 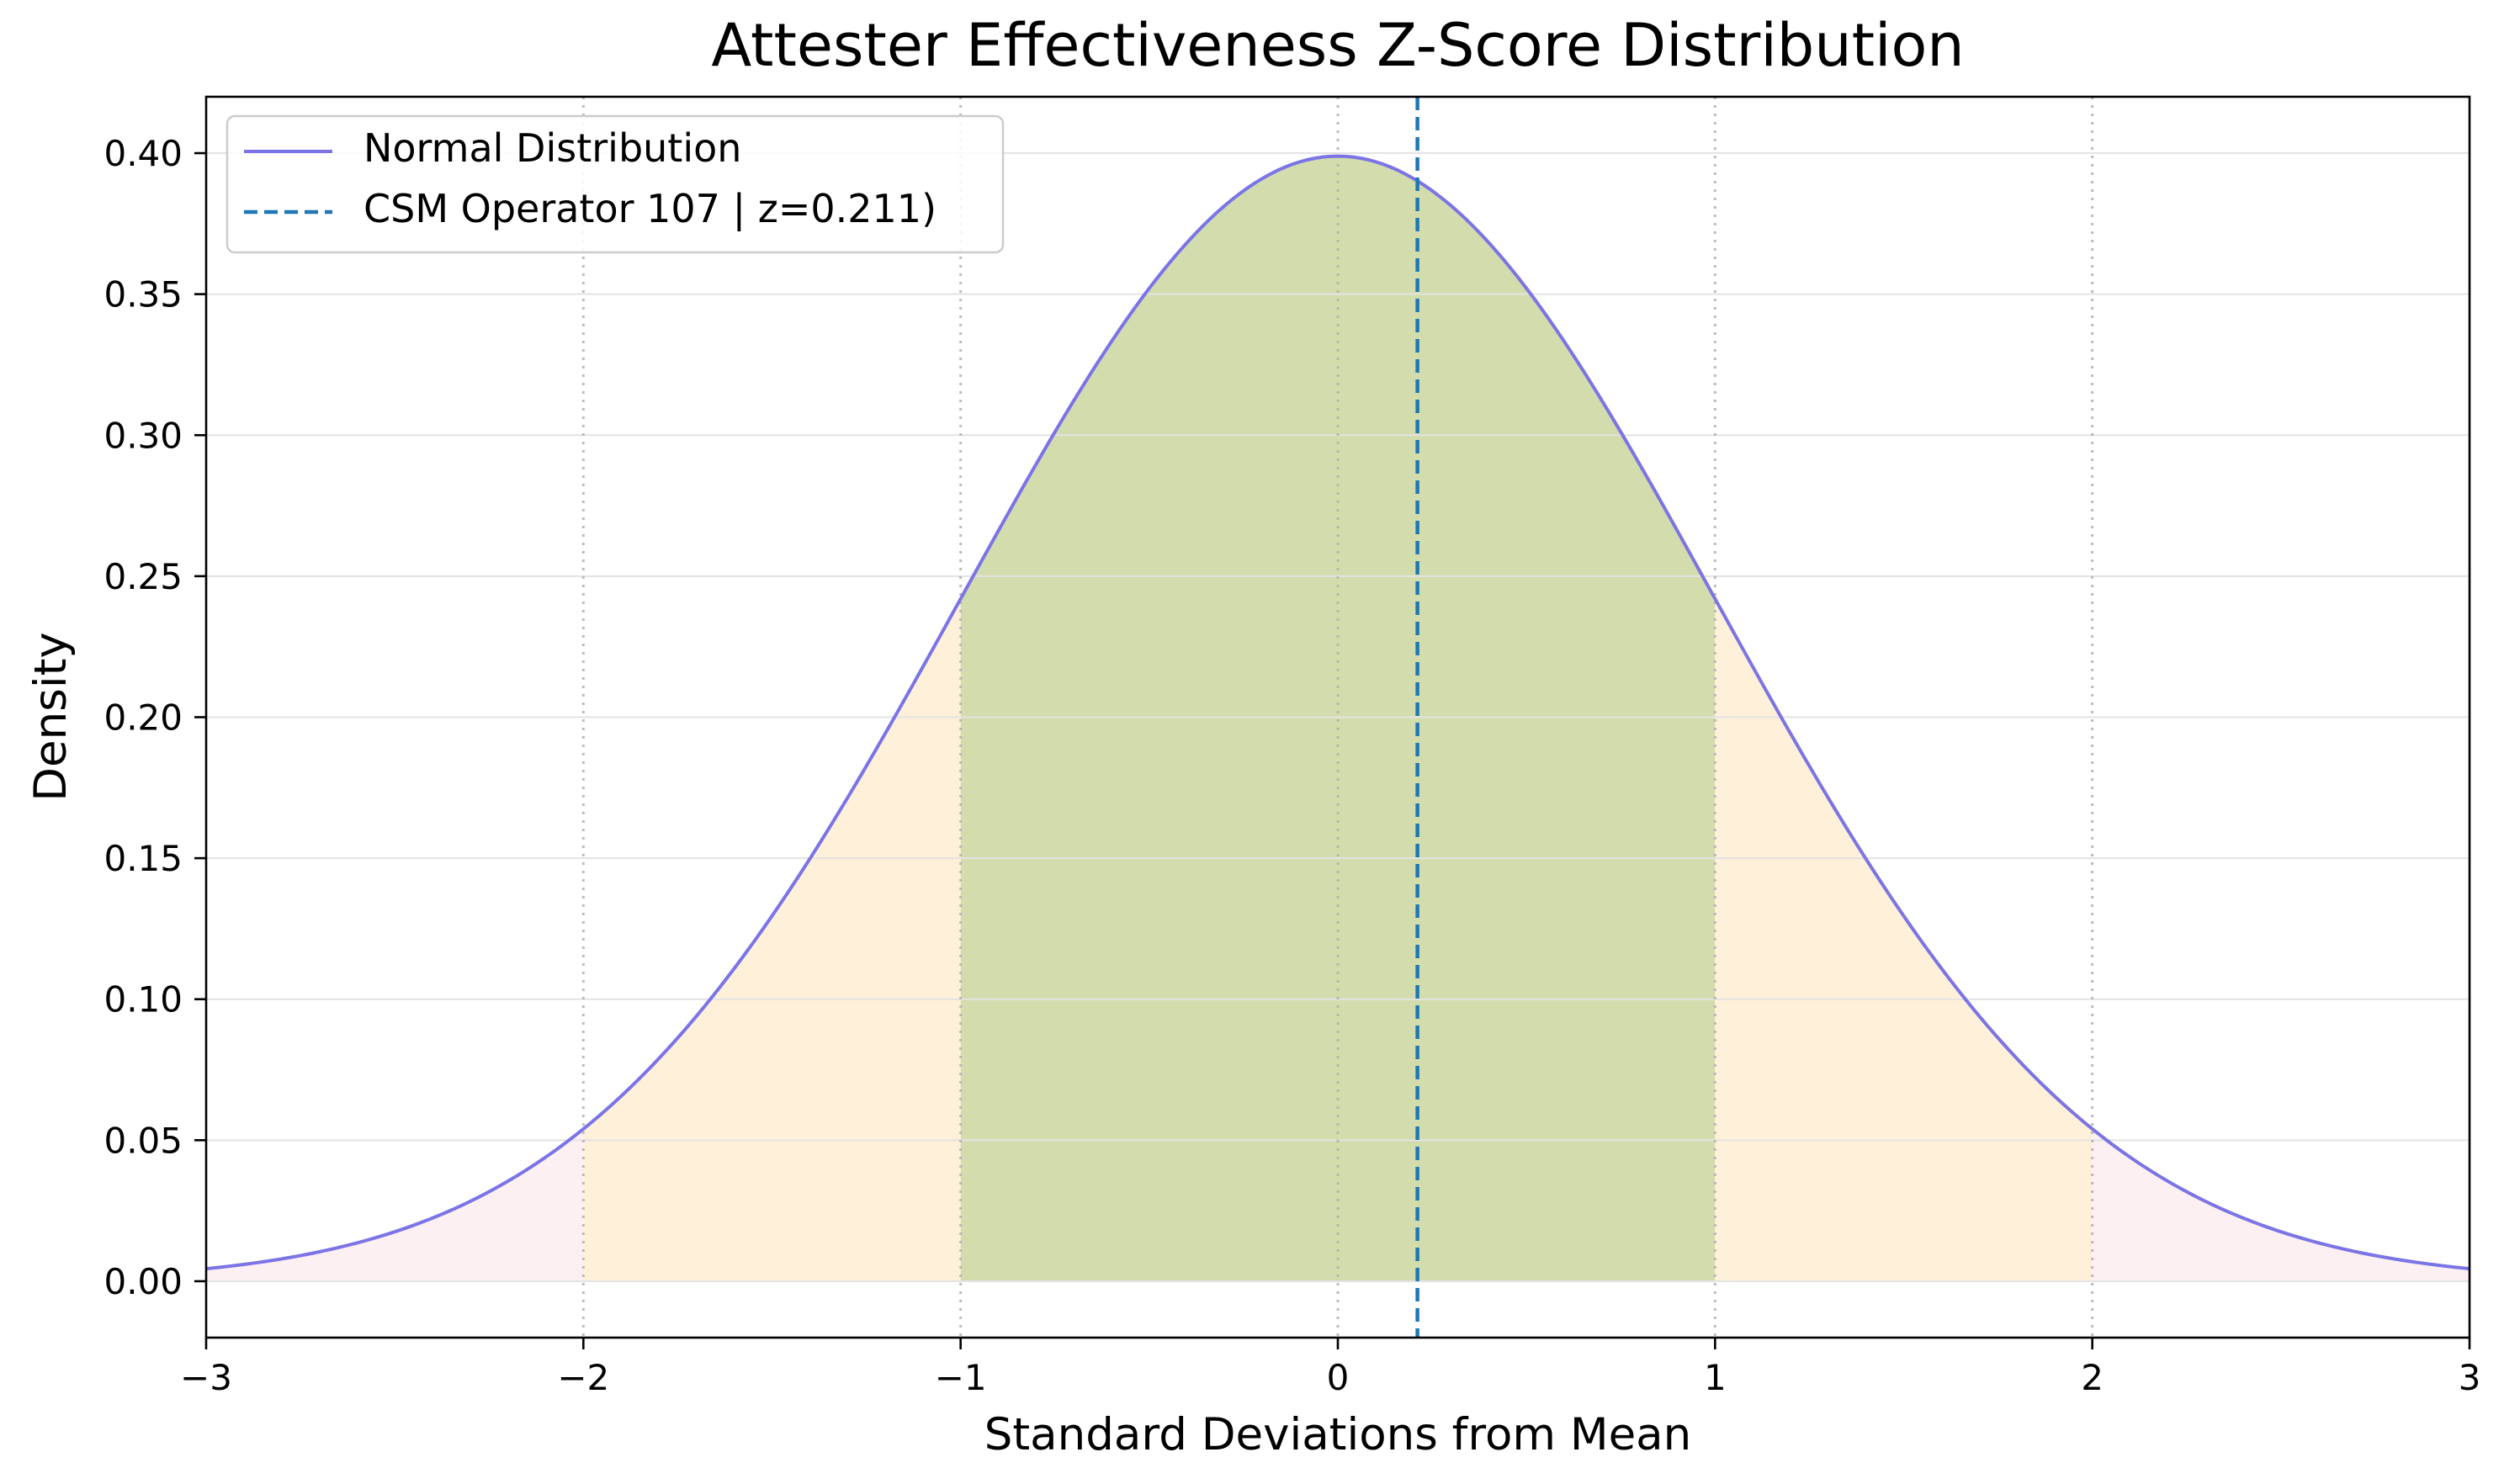 I want to click on x-axis-label: Standard Deviations from Mean, so click(x=1338, y=1434).